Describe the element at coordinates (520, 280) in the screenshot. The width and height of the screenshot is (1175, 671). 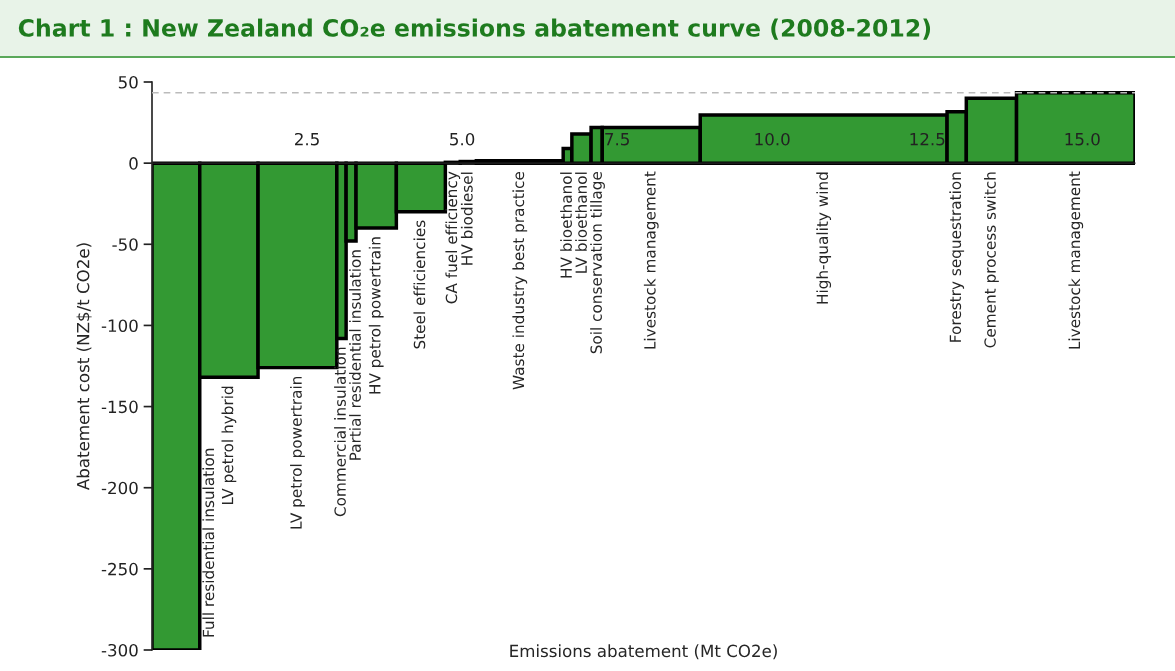
I see `category-label: Waste industry best practice` at that location.